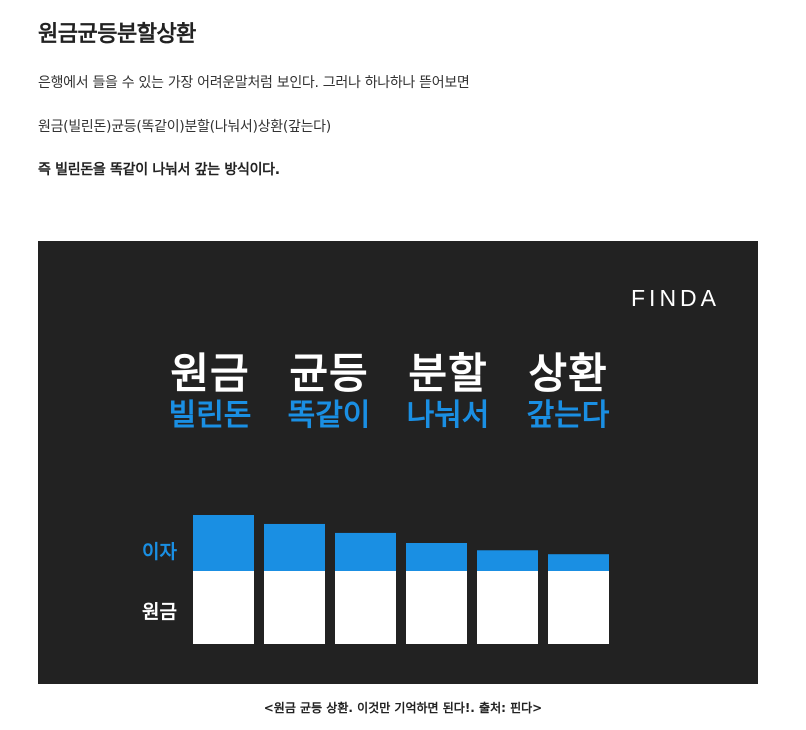  What do you see at coordinates (568, 415) in the screenshot?
I see `term-meaning: 갚는다` at bounding box center [568, 415].